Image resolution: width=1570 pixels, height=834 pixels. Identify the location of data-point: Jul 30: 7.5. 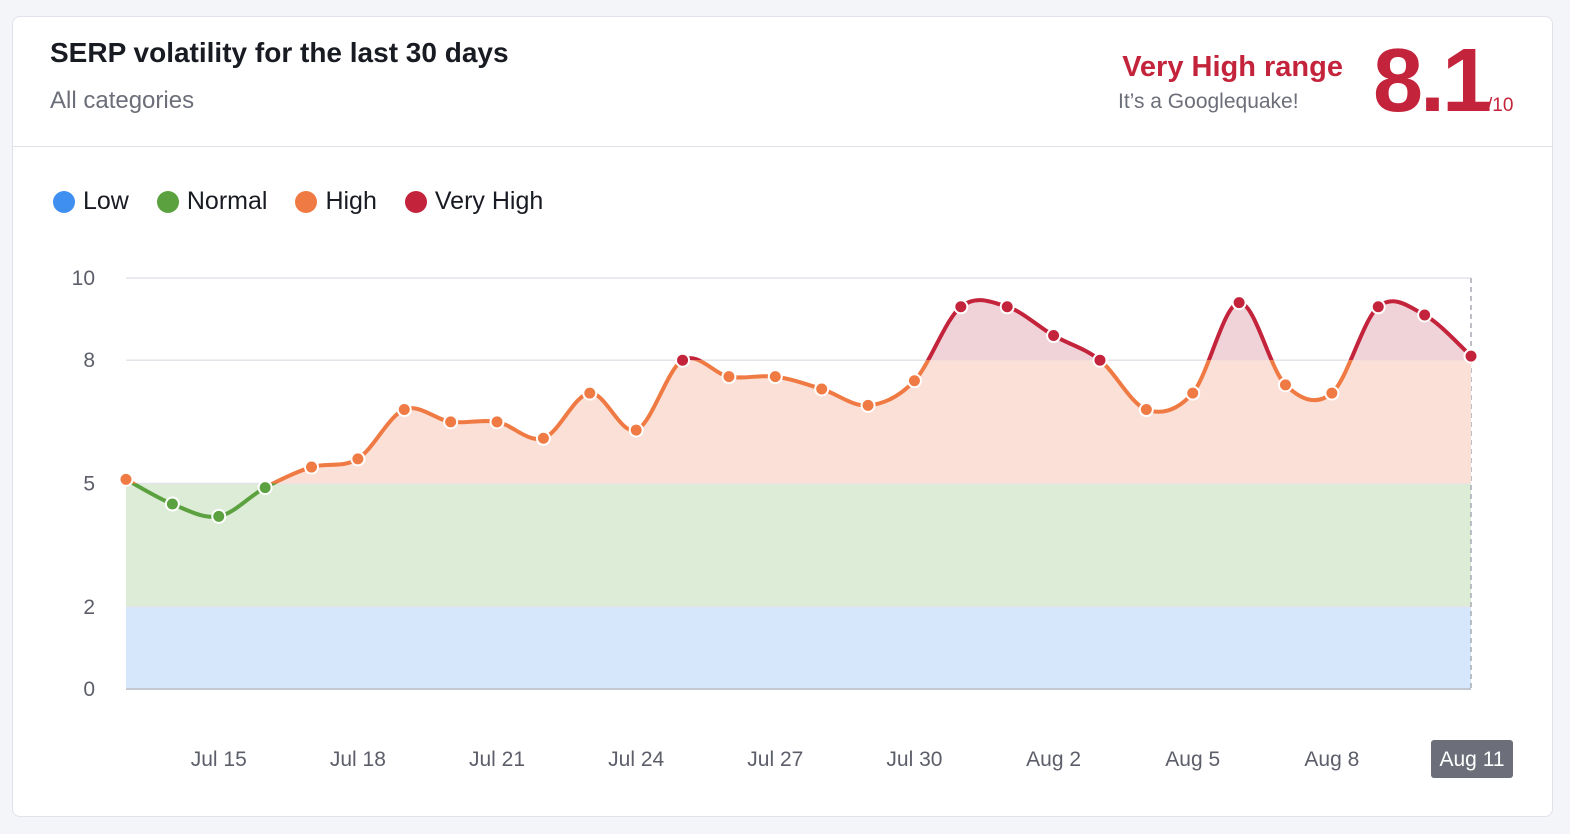
(914, 381).